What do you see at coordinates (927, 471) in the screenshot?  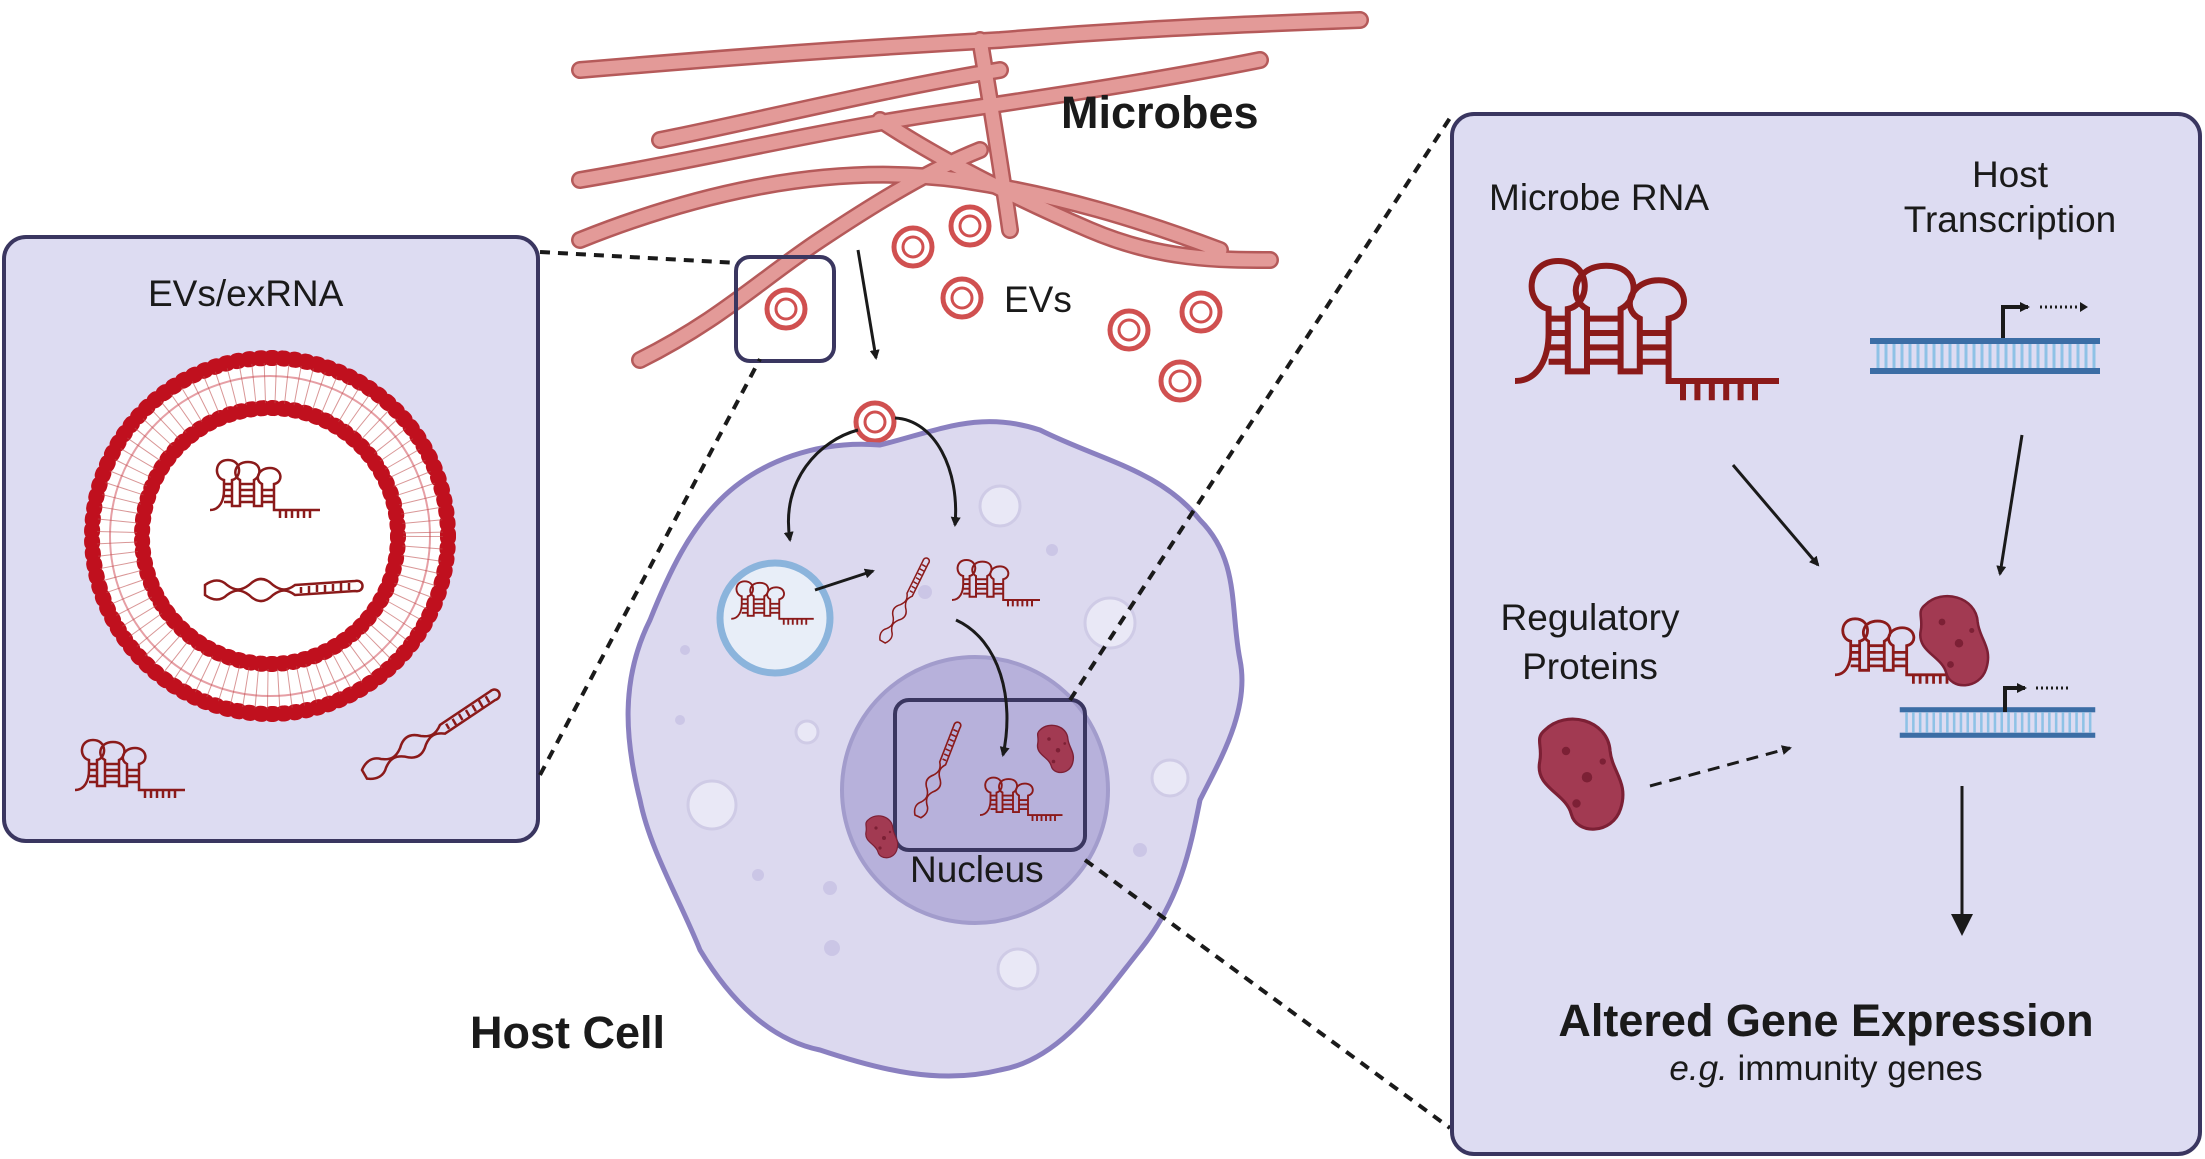 I see `arrow-ev-to-cytoplasm` at bounding box center [927, 471].